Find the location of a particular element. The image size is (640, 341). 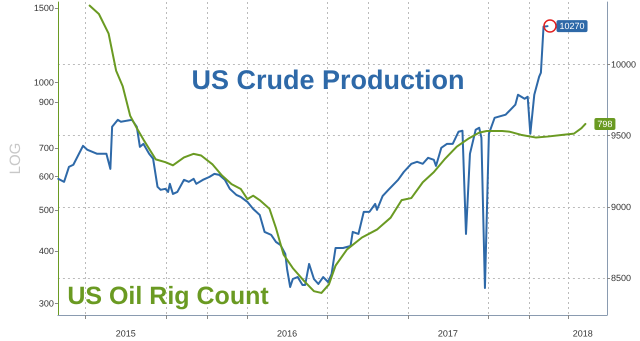

x-tick-label: 2016 is located at coordinates (287, 333).